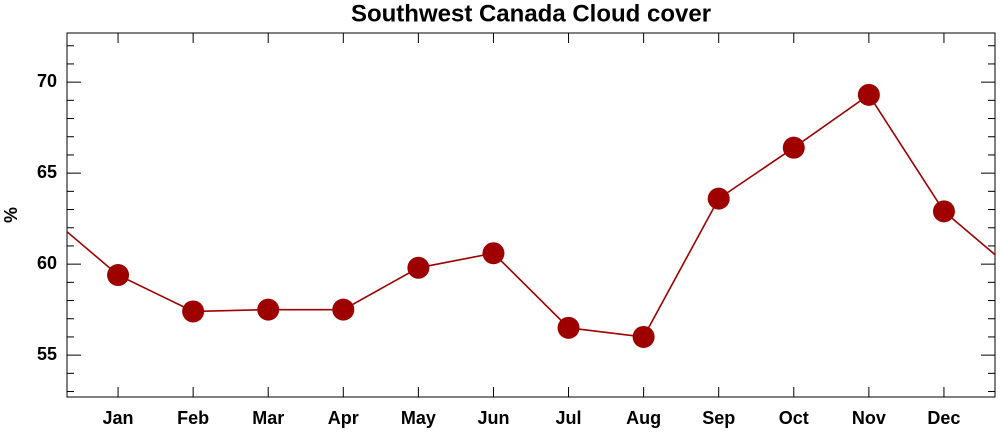  What do you see at coordinates (343, 418) in the screenshot?
I see `x-tick-label: Apr` at bounding box center [343, 418].